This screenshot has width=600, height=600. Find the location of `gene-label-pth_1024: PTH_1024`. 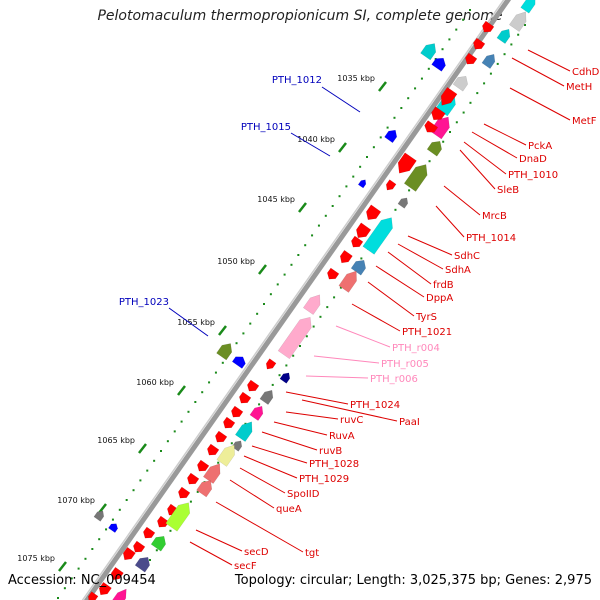

gene-label-pth_1024: PTH_1024 is located at coordinates (375, 405).